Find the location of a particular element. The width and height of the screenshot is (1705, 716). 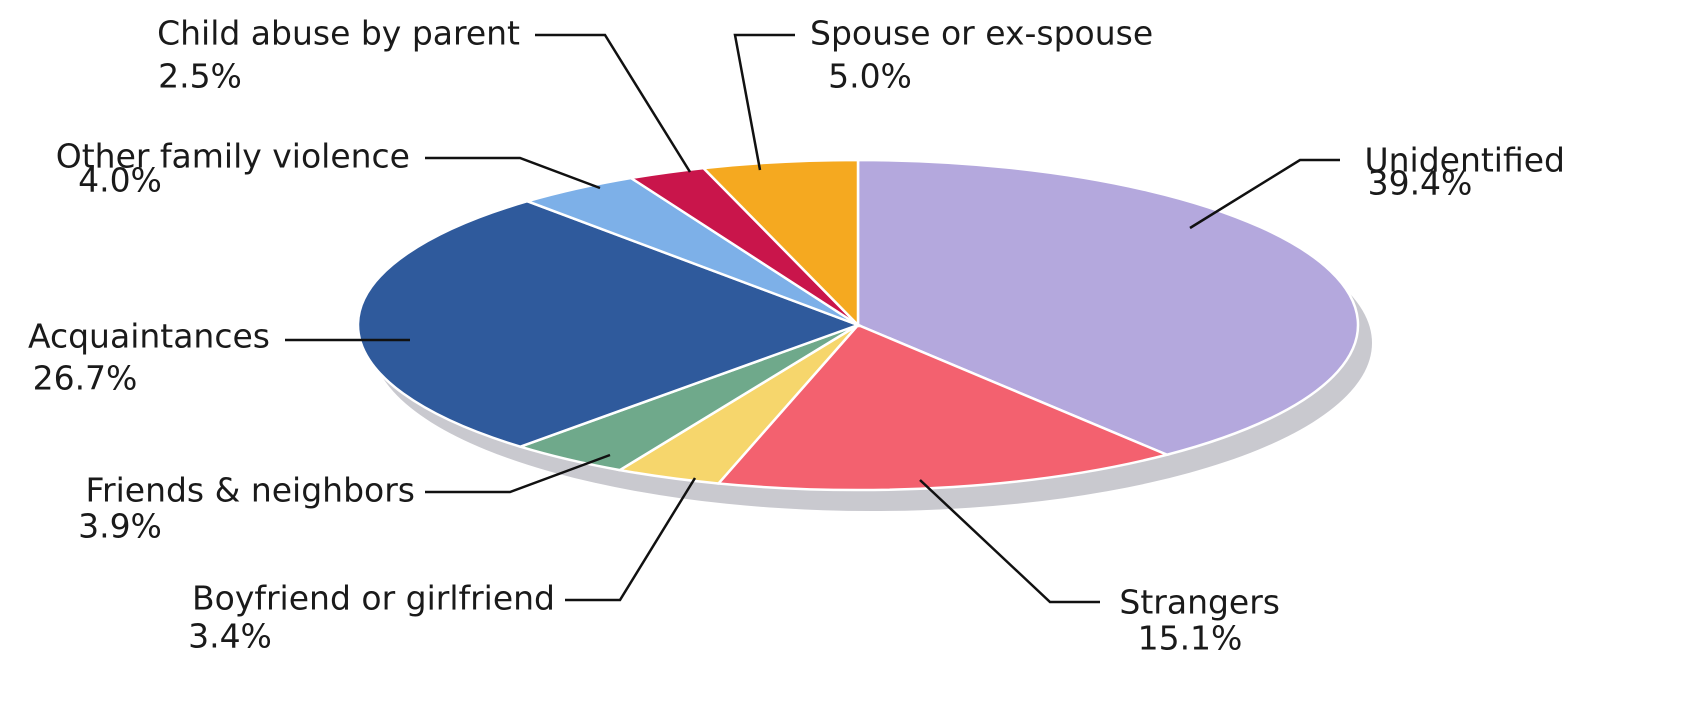

slice-label: Other family violence is located at coordinates (233, 156).